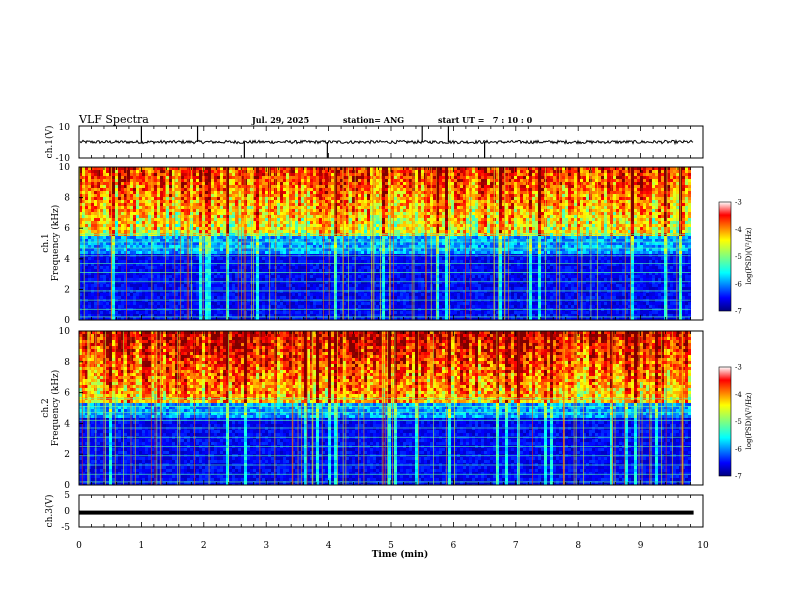 This screenshot has width=792, height=612. I want to click on ch1-ytick-bottom: -10, so click(63, 159).